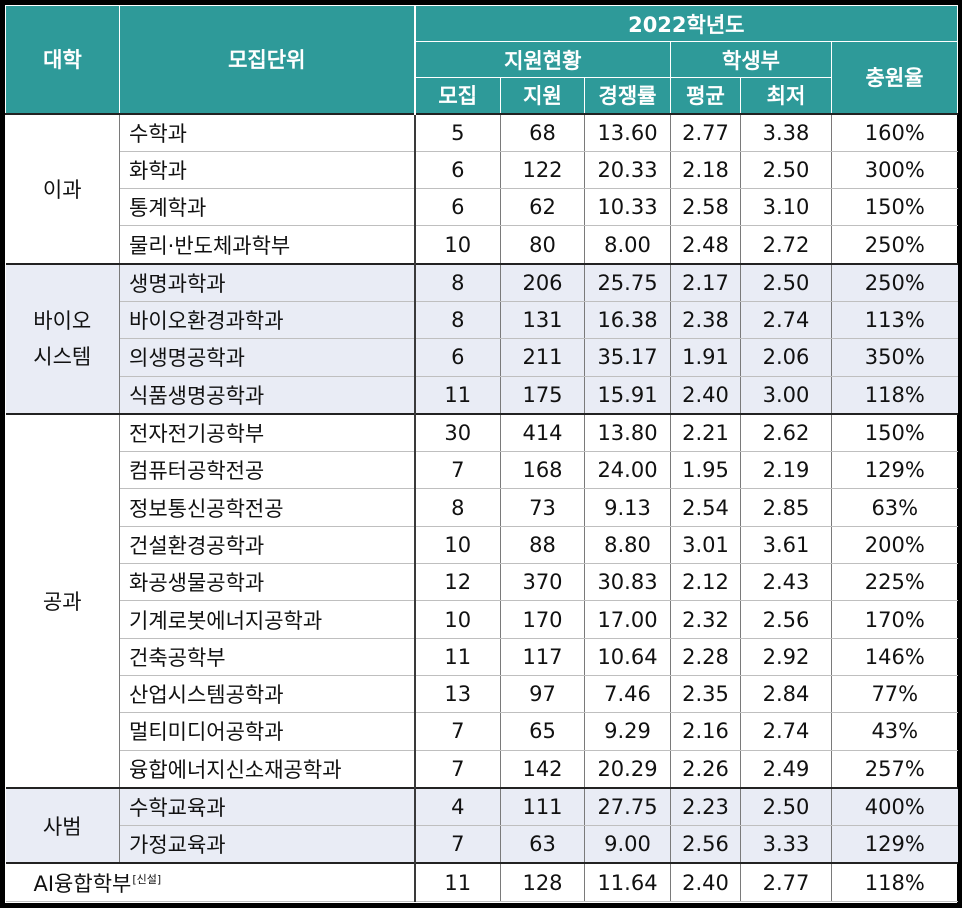 The width and height of the screenshot is (962, 908). What do you see at coordinates (542, 545) in the screenshot?
I see `apply-cell: 88` at bounding box center [542, 545].